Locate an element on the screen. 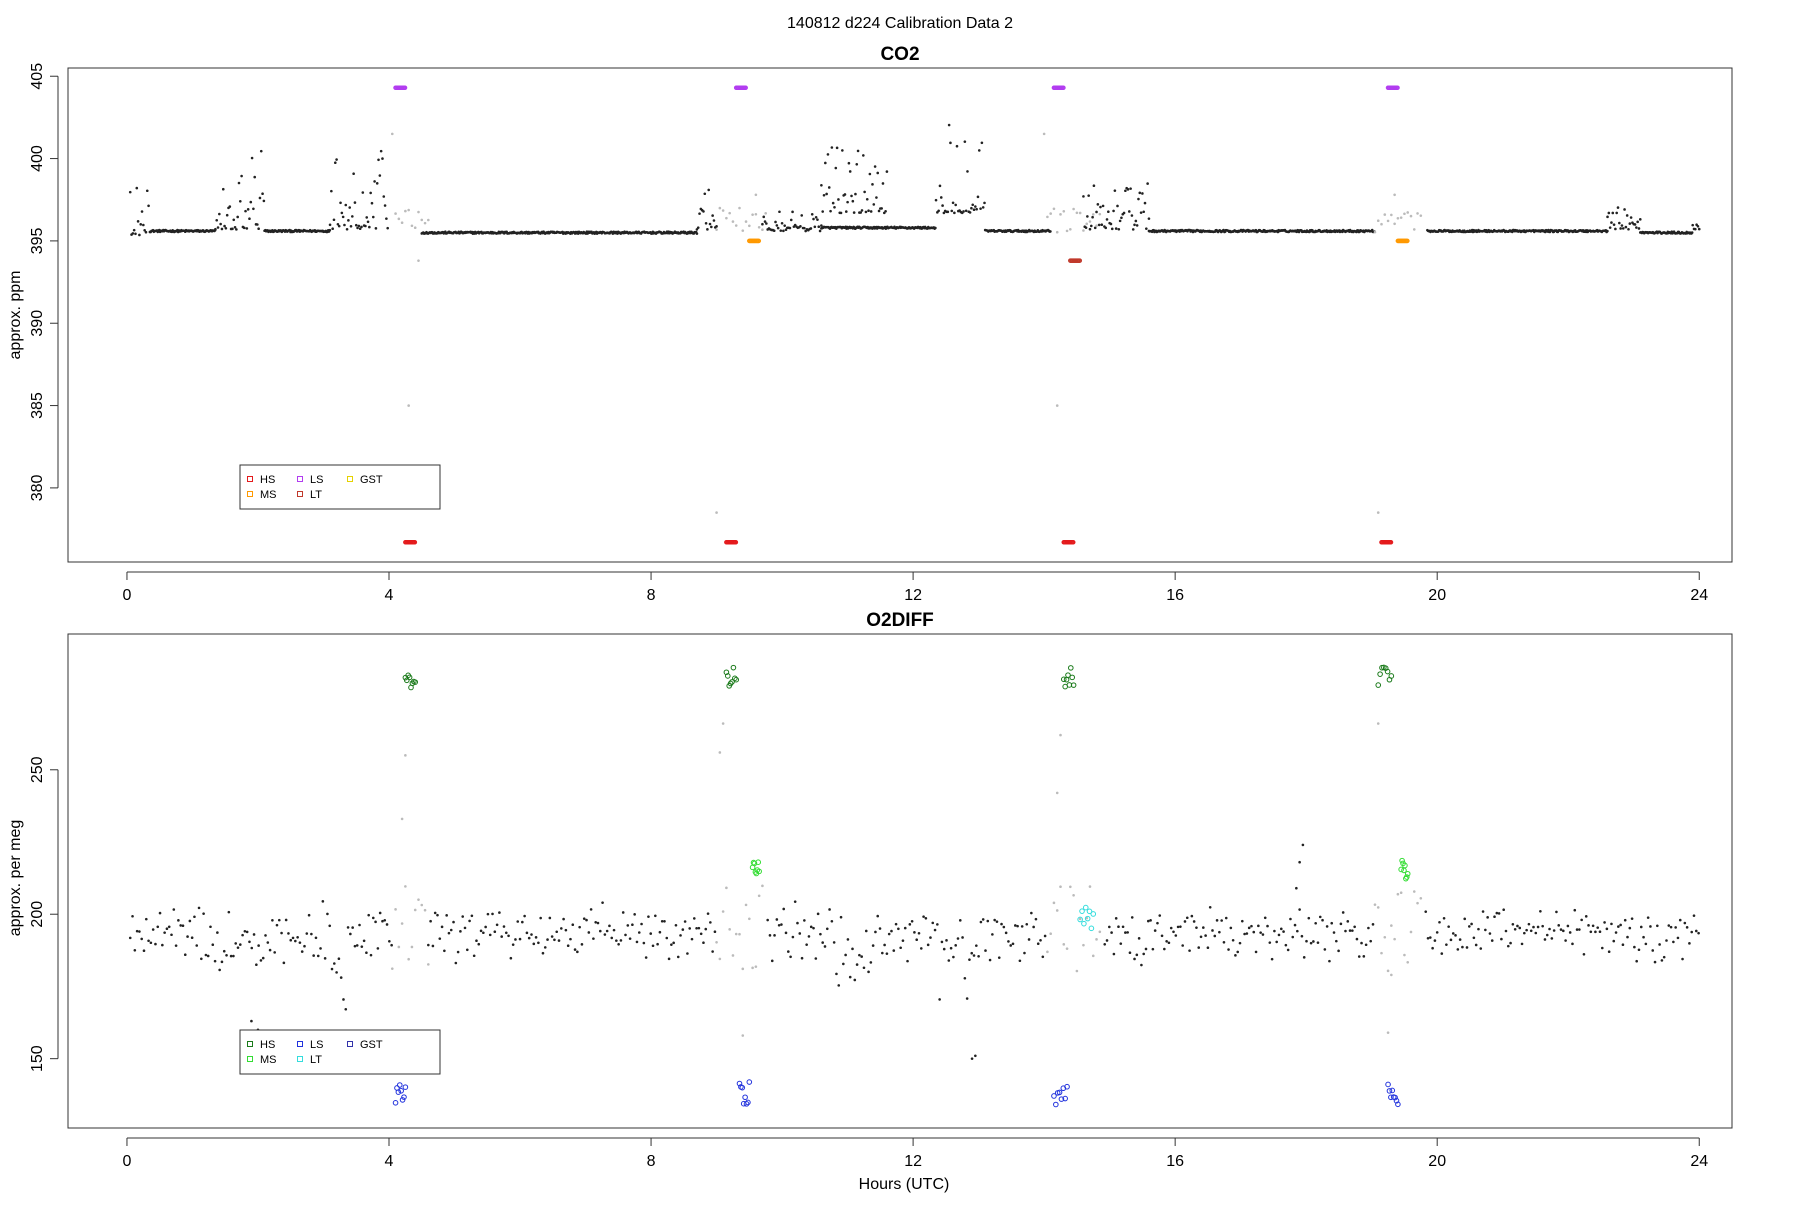 The height and width of the screenshot is (1205, 1800). co2-x-tick-label: 0 is located at coordinates (127, 595).